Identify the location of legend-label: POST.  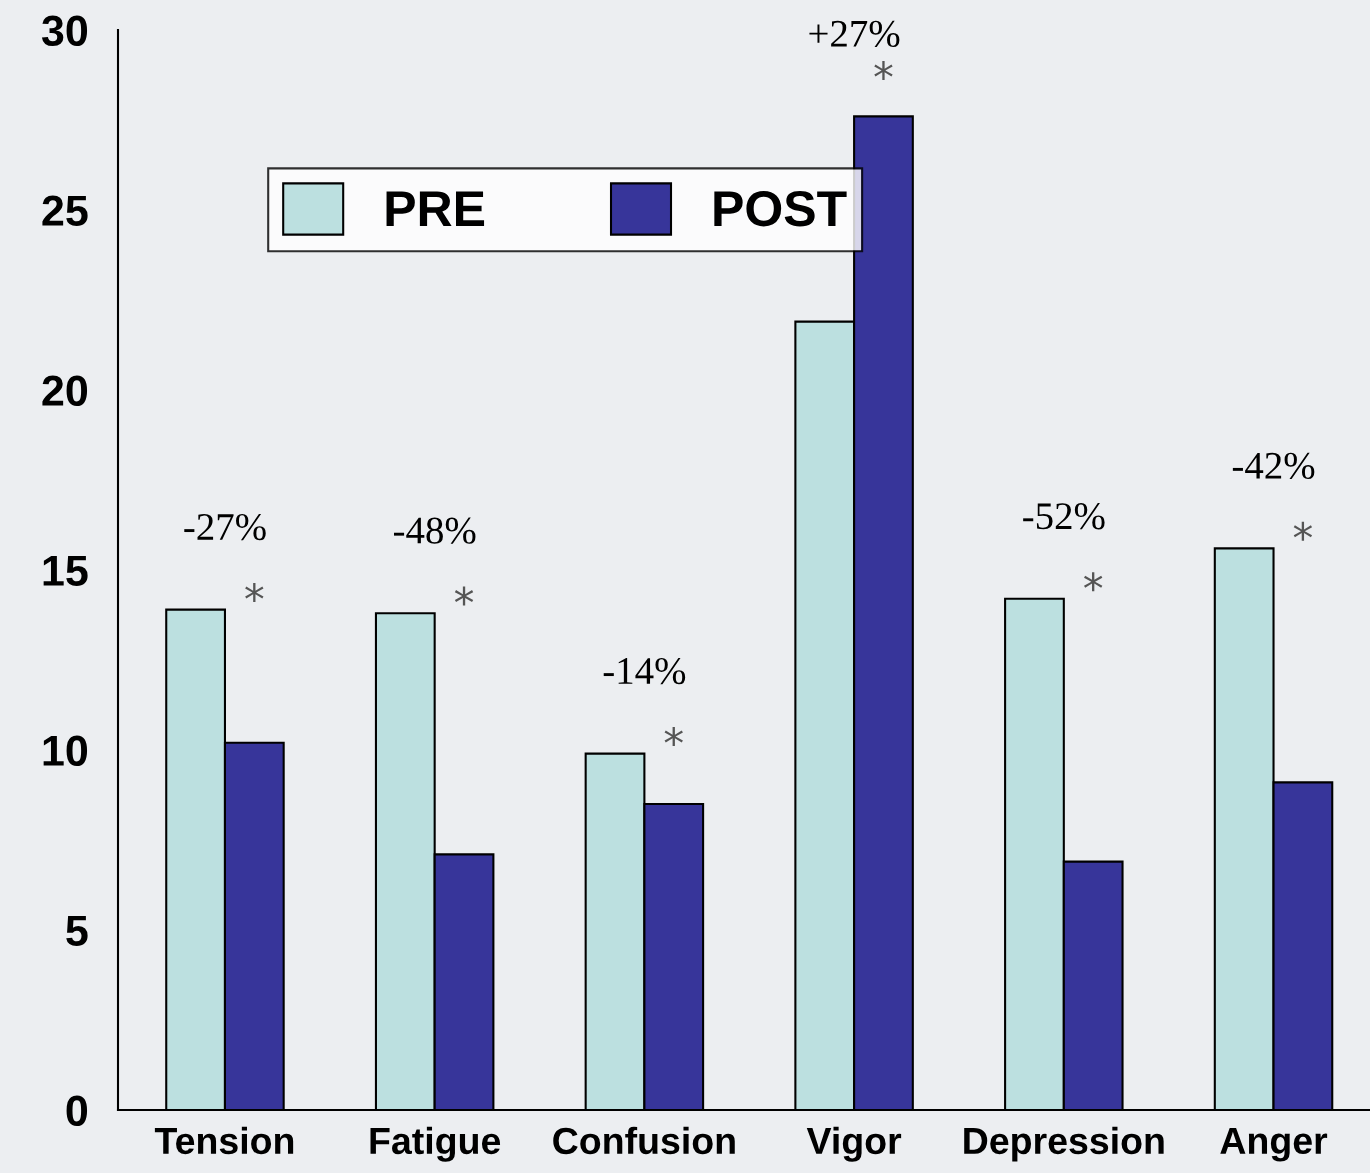
(780, 208).